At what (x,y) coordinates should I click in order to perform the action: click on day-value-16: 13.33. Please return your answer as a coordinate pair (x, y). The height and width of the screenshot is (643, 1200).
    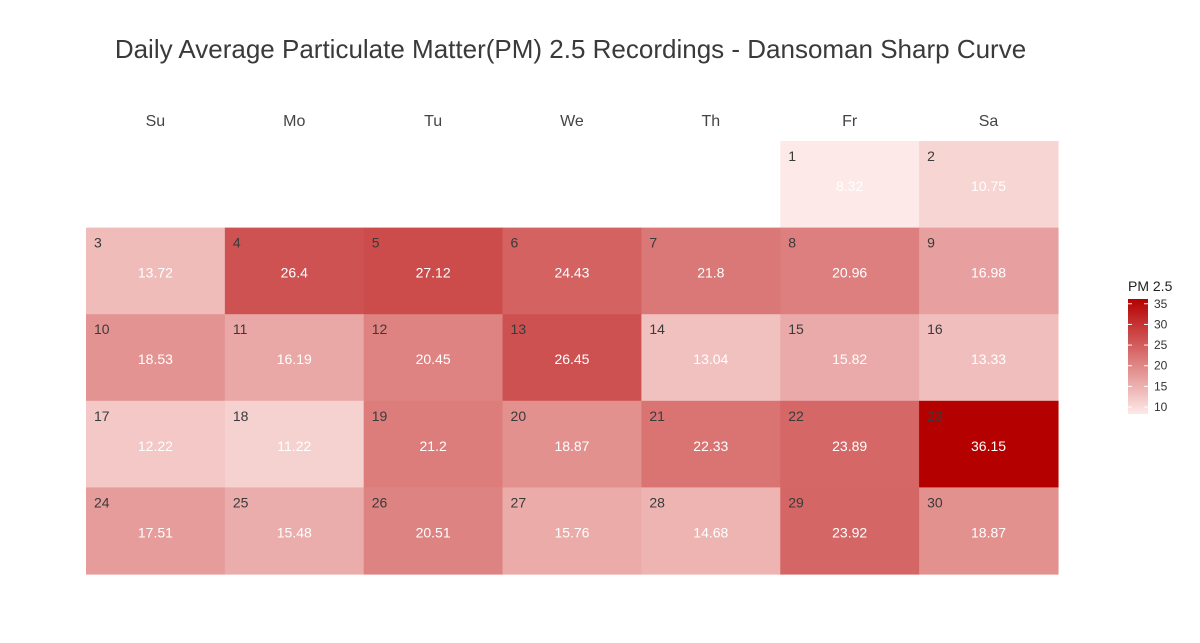
    Looking at the image, I should click on (988, 359).